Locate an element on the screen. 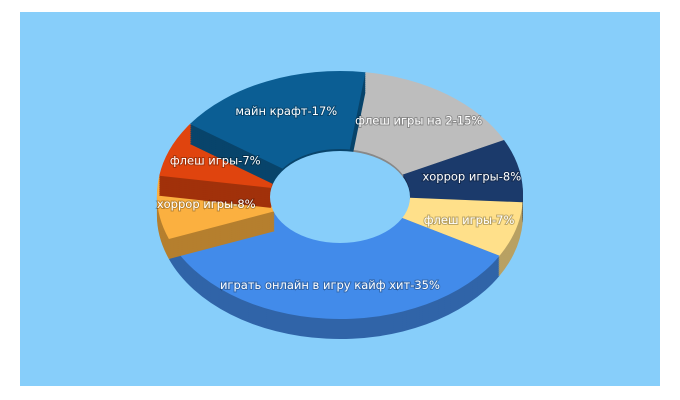 The height and width of the screenshot is (400, 680). data-label: флеш игры на 2-15% is located at coordinates (418, 121).